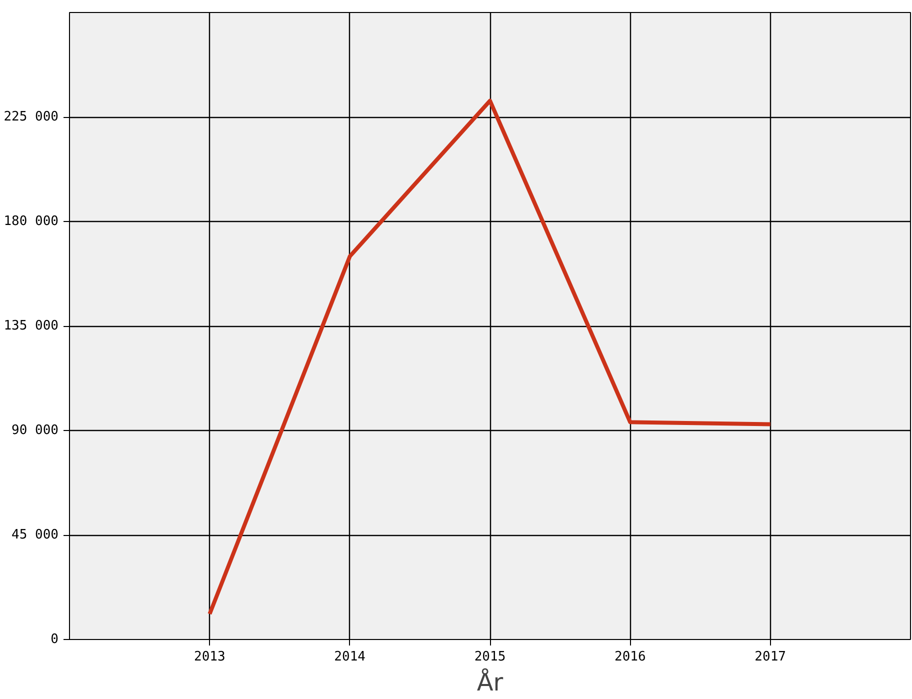 Image resolution: width=912 pixels, height=699 pixels. What do you see at coordinates (31, 117) in the screenshot?
I see `y-tick-label: 225 000` at bounding box center [31, 117].